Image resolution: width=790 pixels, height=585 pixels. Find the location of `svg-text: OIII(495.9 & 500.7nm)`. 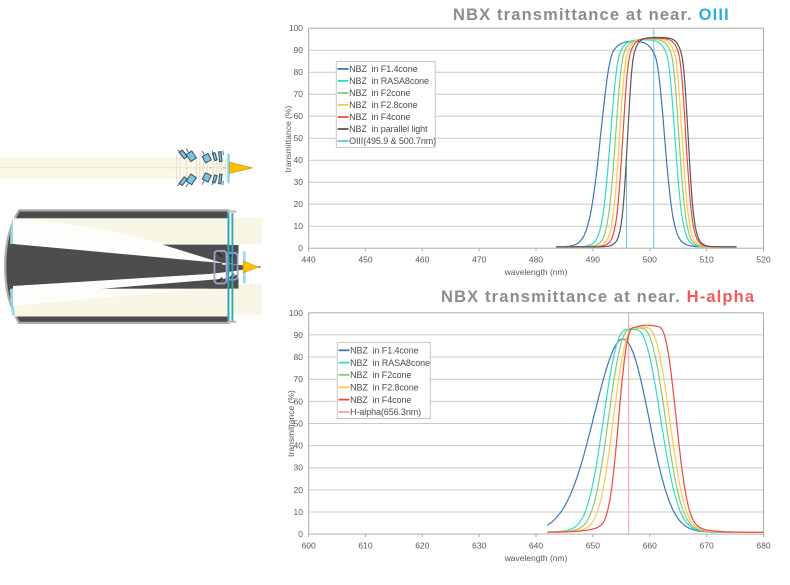

svg-text: OIII(495.9 & 500.7nm) is located at coordinates (392, 141).